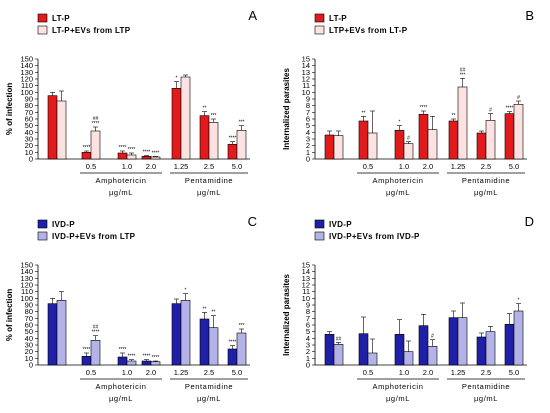 Image resolution: width=550 pixels, height=413 pixels. What do you see at coordinates (177, 79) in the screenshot?
I see `significance-mark: *` at bounding box center [177, 79].